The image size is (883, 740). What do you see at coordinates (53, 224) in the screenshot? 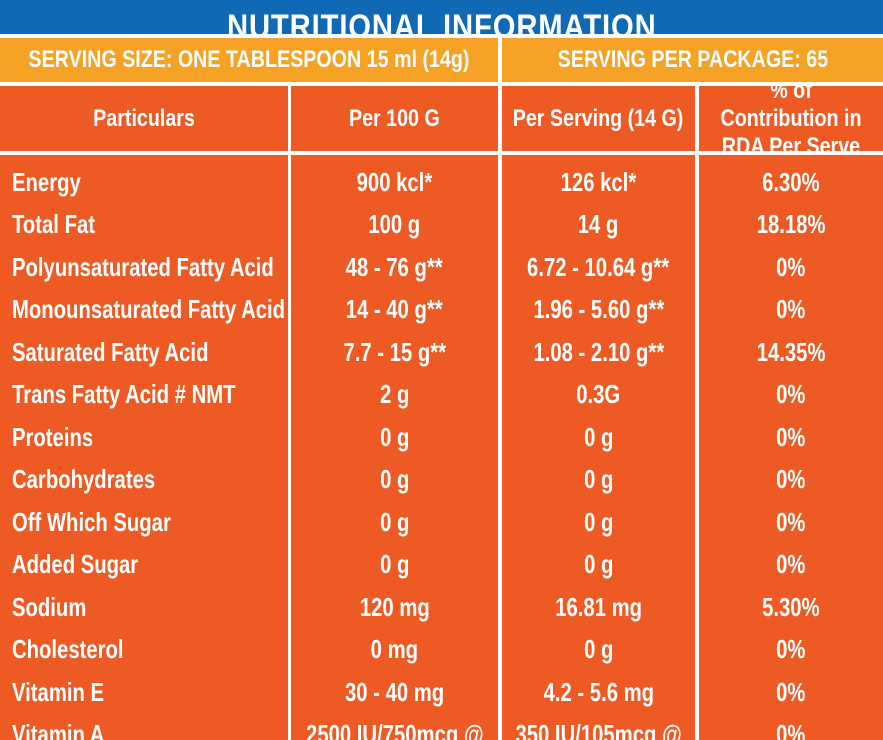
I see `nutrient-name: Total Fat` at bounding box center [53, 224].